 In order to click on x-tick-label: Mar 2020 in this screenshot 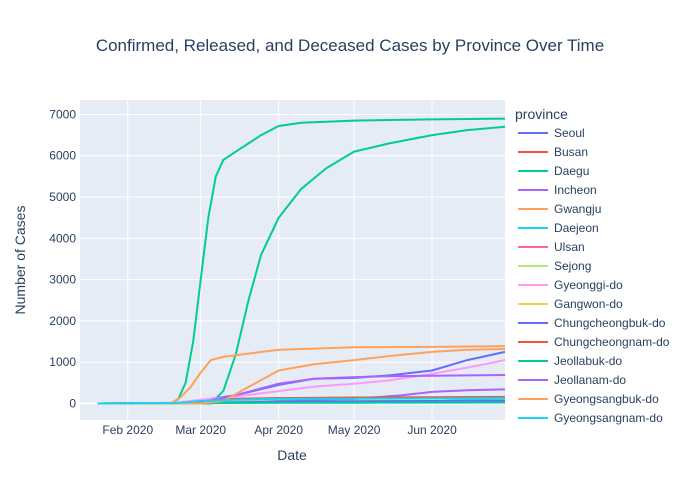, I will do `click(200, 430)`.